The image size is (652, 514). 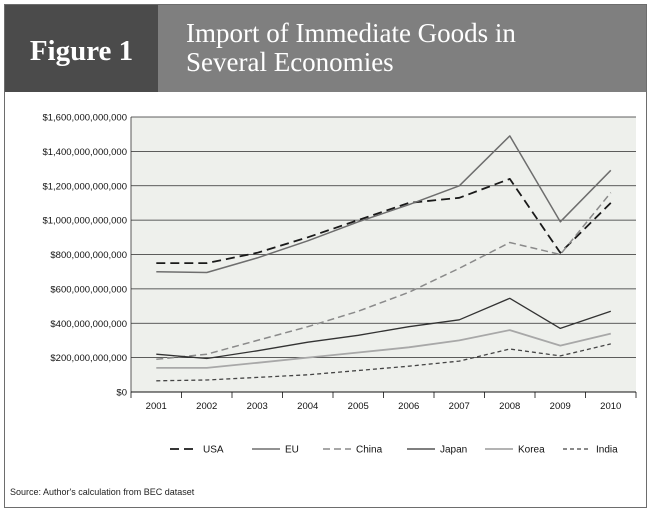 What do you see at coordinates (531, 450) in the screenshot?
I see `legend-label-korea: Korea` at bounding box center [531, 450].